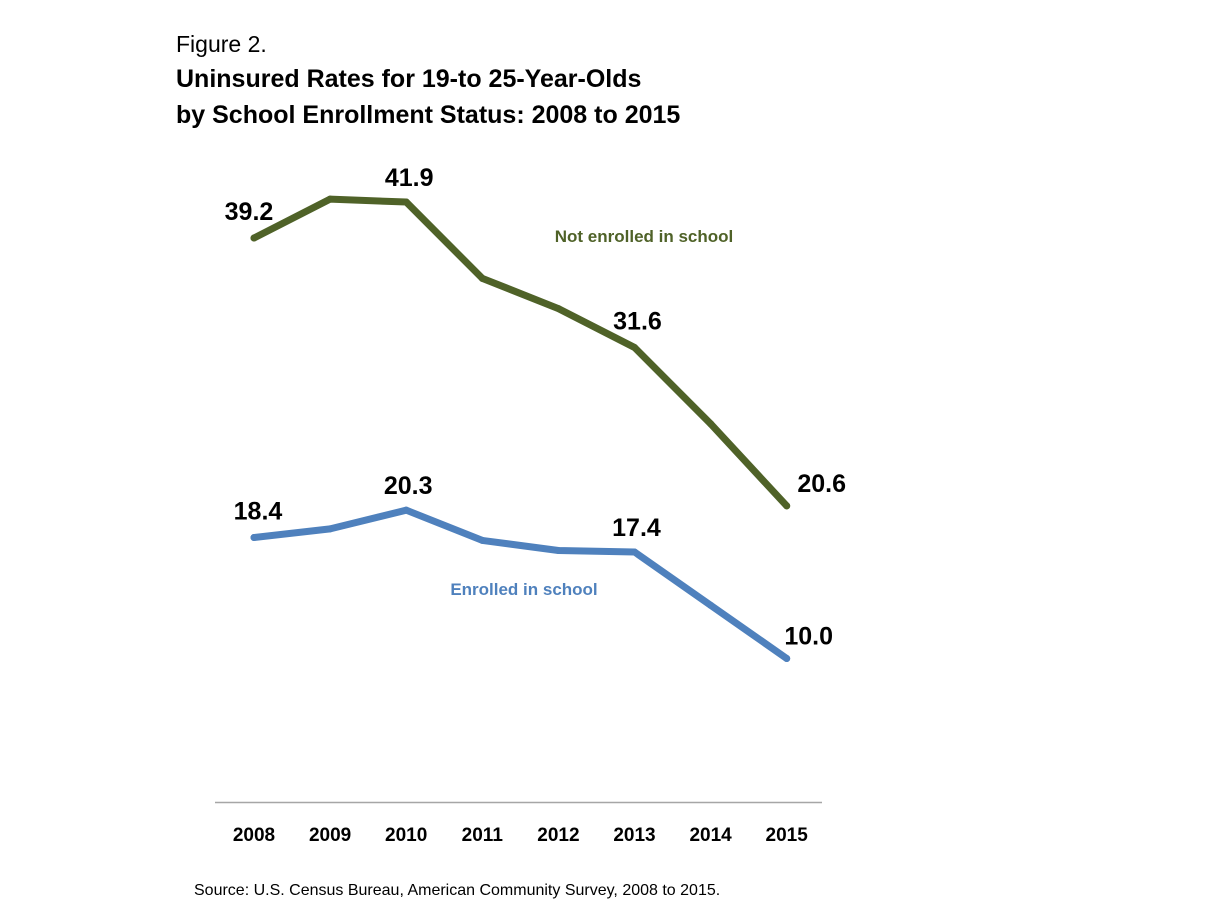 The width and height of the screenshot is (1219, 914). I want to click on data-point-not-enrolled-in-school-2013, so click(634, 347).